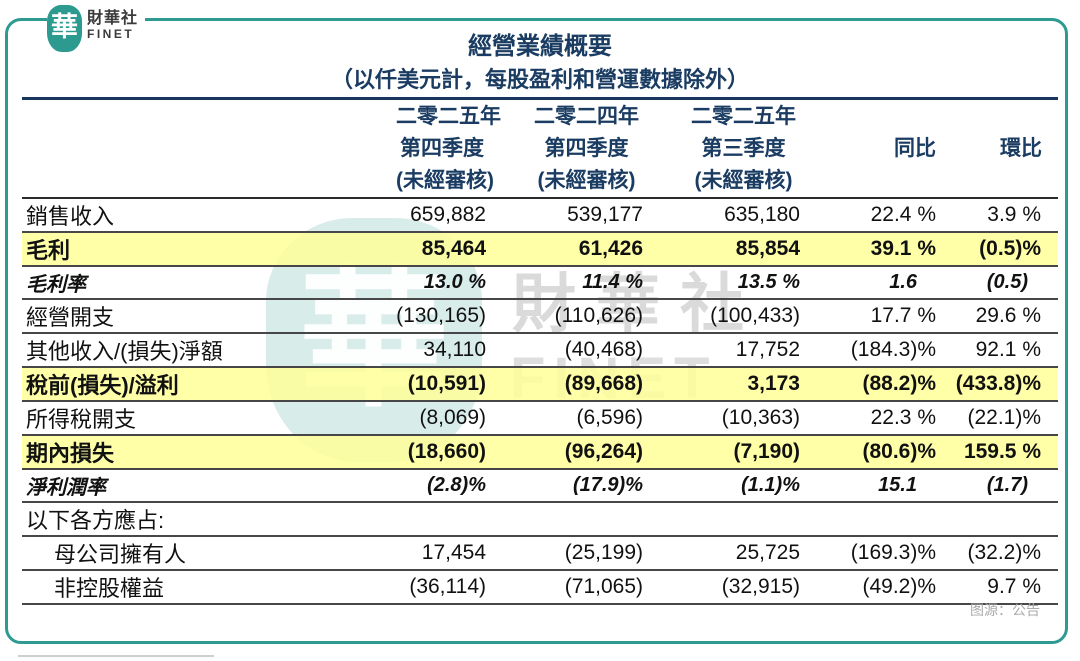 The height and width of the screenshot is (661, 1080). Describe the element at coordinates (113, 18) in the screenshot. I see `brand-name-cn: 財華社` at that location.